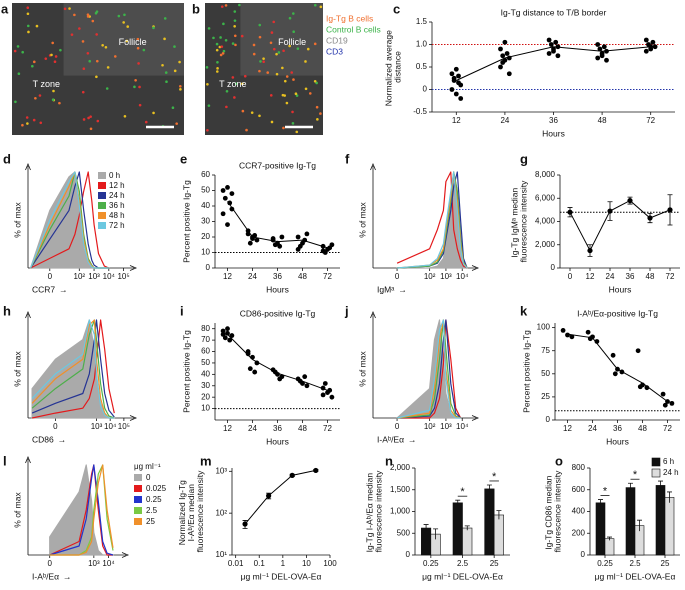 Image resolution: width=685 pixels, height=590 pixels. What do you see at coordinates (186, 371) in the screenshot?
I see `y-axis-label: Percent positive Ig-Tg` at bounding box center [186, 371].